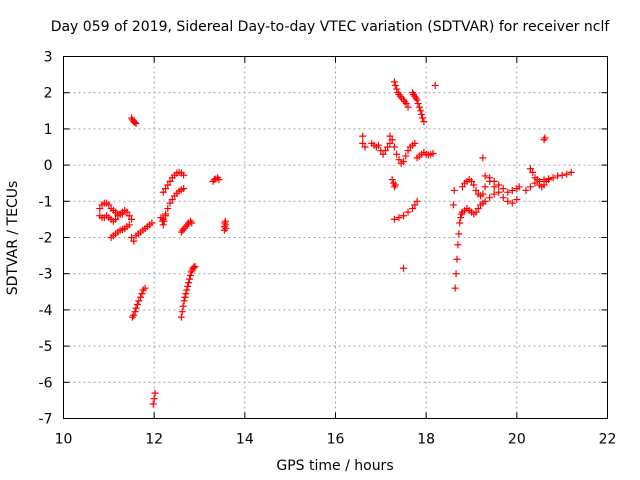 The height and width of the screenshot is (480, 640). Describe the element at coordinates (154, 440) in the screenshot. I see `x-tick-label: 12` at that location.